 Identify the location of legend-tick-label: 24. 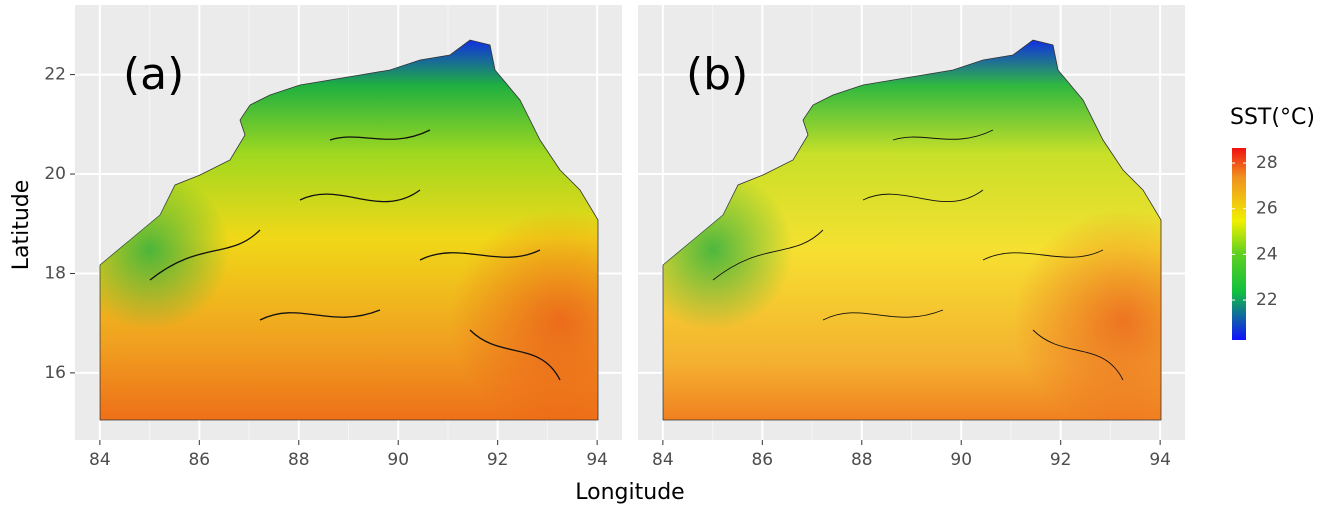
(1267, 254).